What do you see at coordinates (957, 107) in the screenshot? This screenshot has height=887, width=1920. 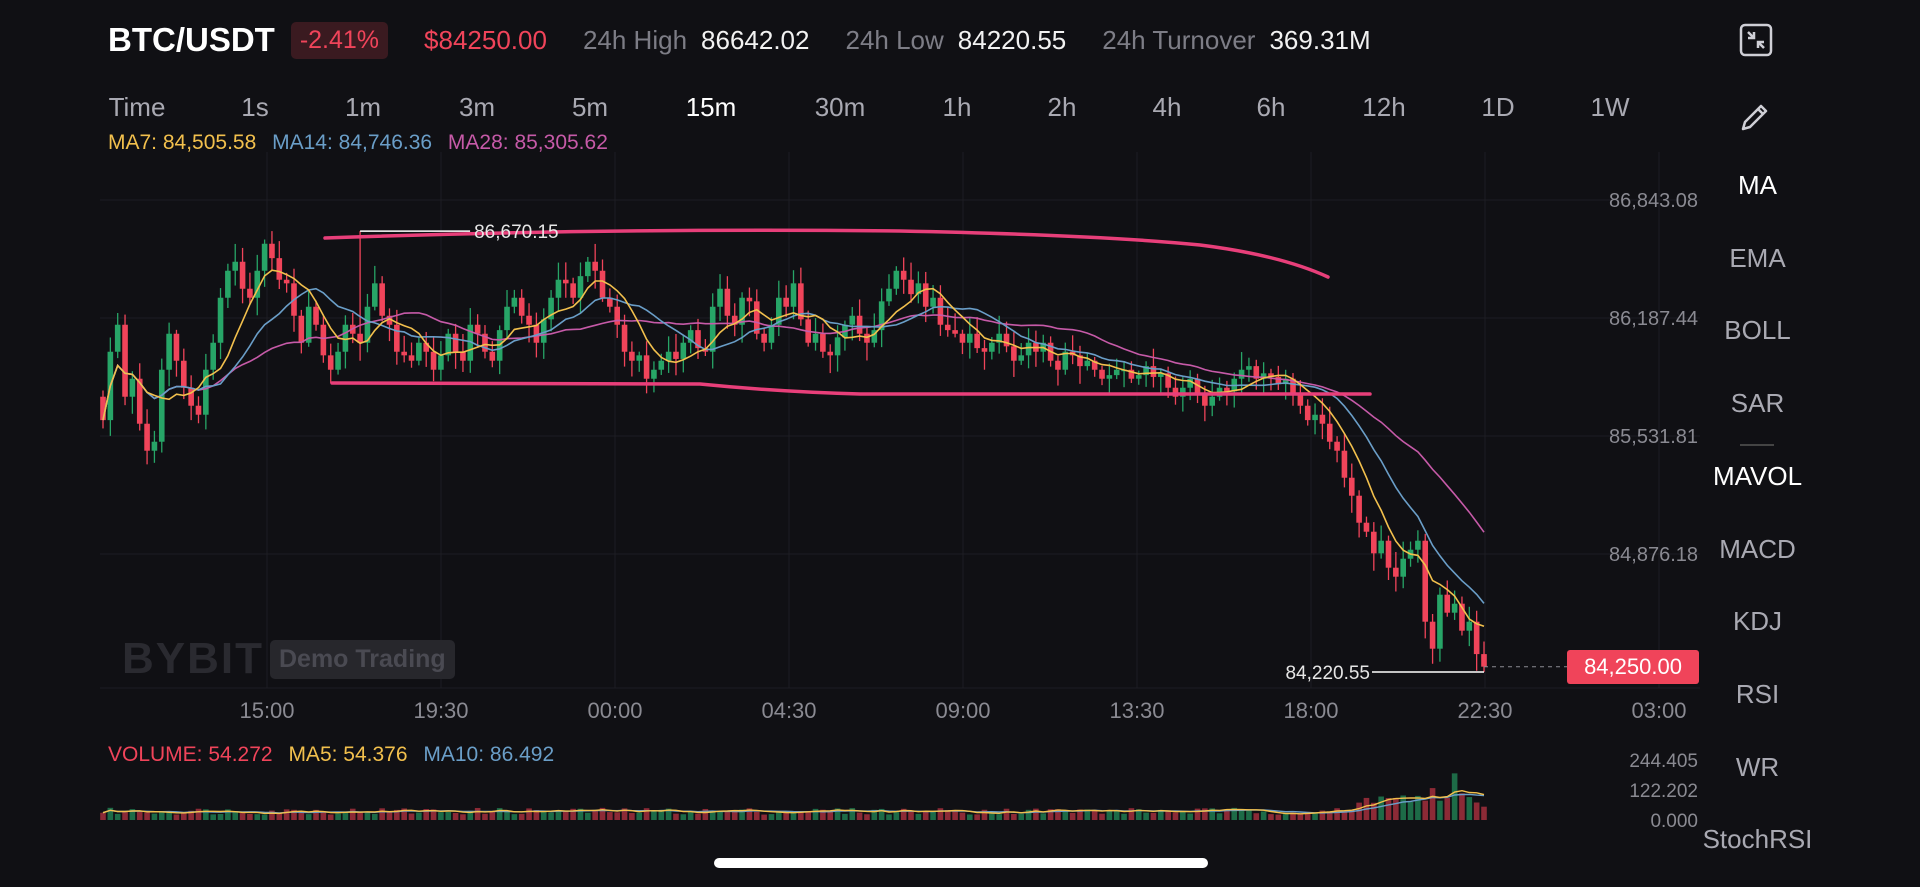 I see `timeframe-1h: 1h` at bounding box center [957, 107].